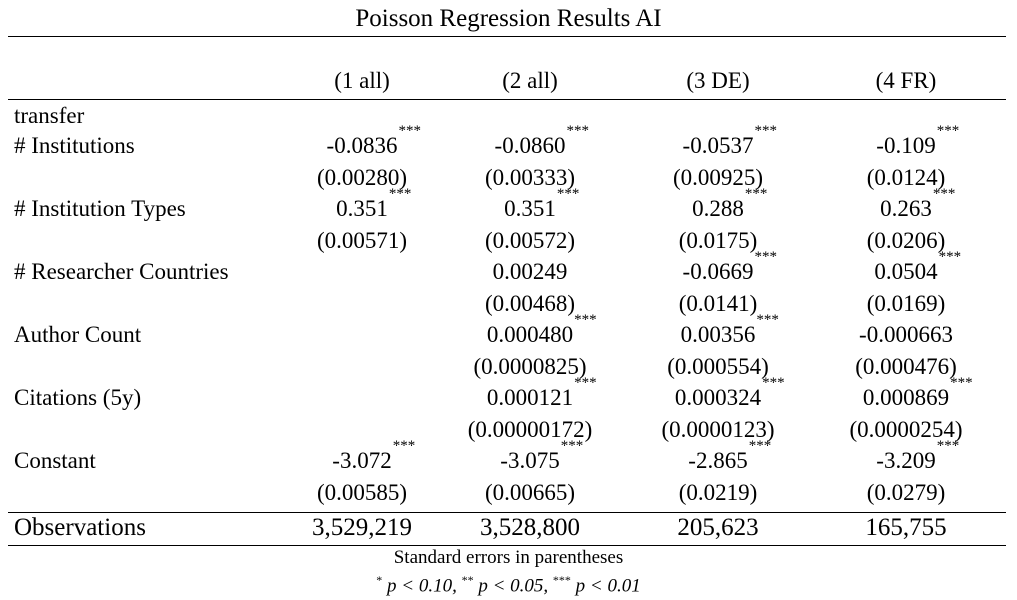  I want to click on coefficient-cell: 0.000324 ***, so click(718, 394).